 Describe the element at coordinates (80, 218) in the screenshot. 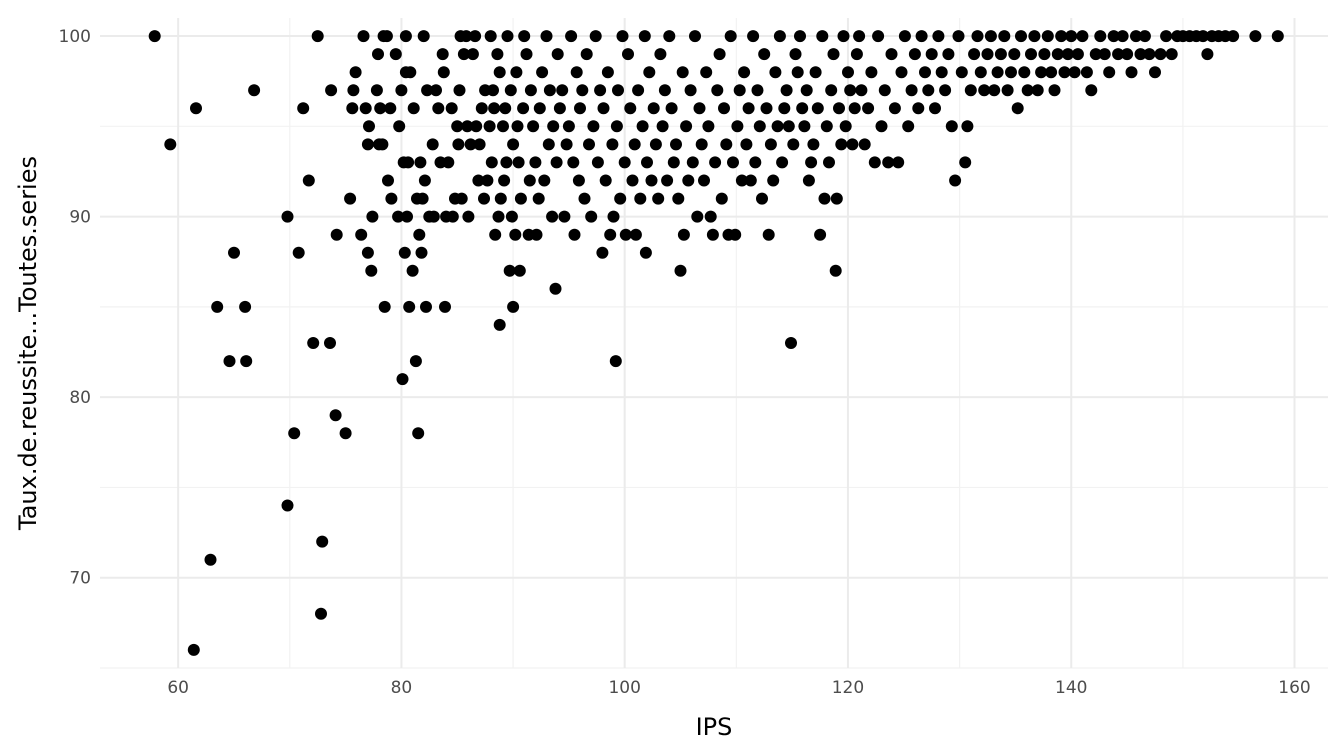

I see `y-tick-label: 90` at that location.